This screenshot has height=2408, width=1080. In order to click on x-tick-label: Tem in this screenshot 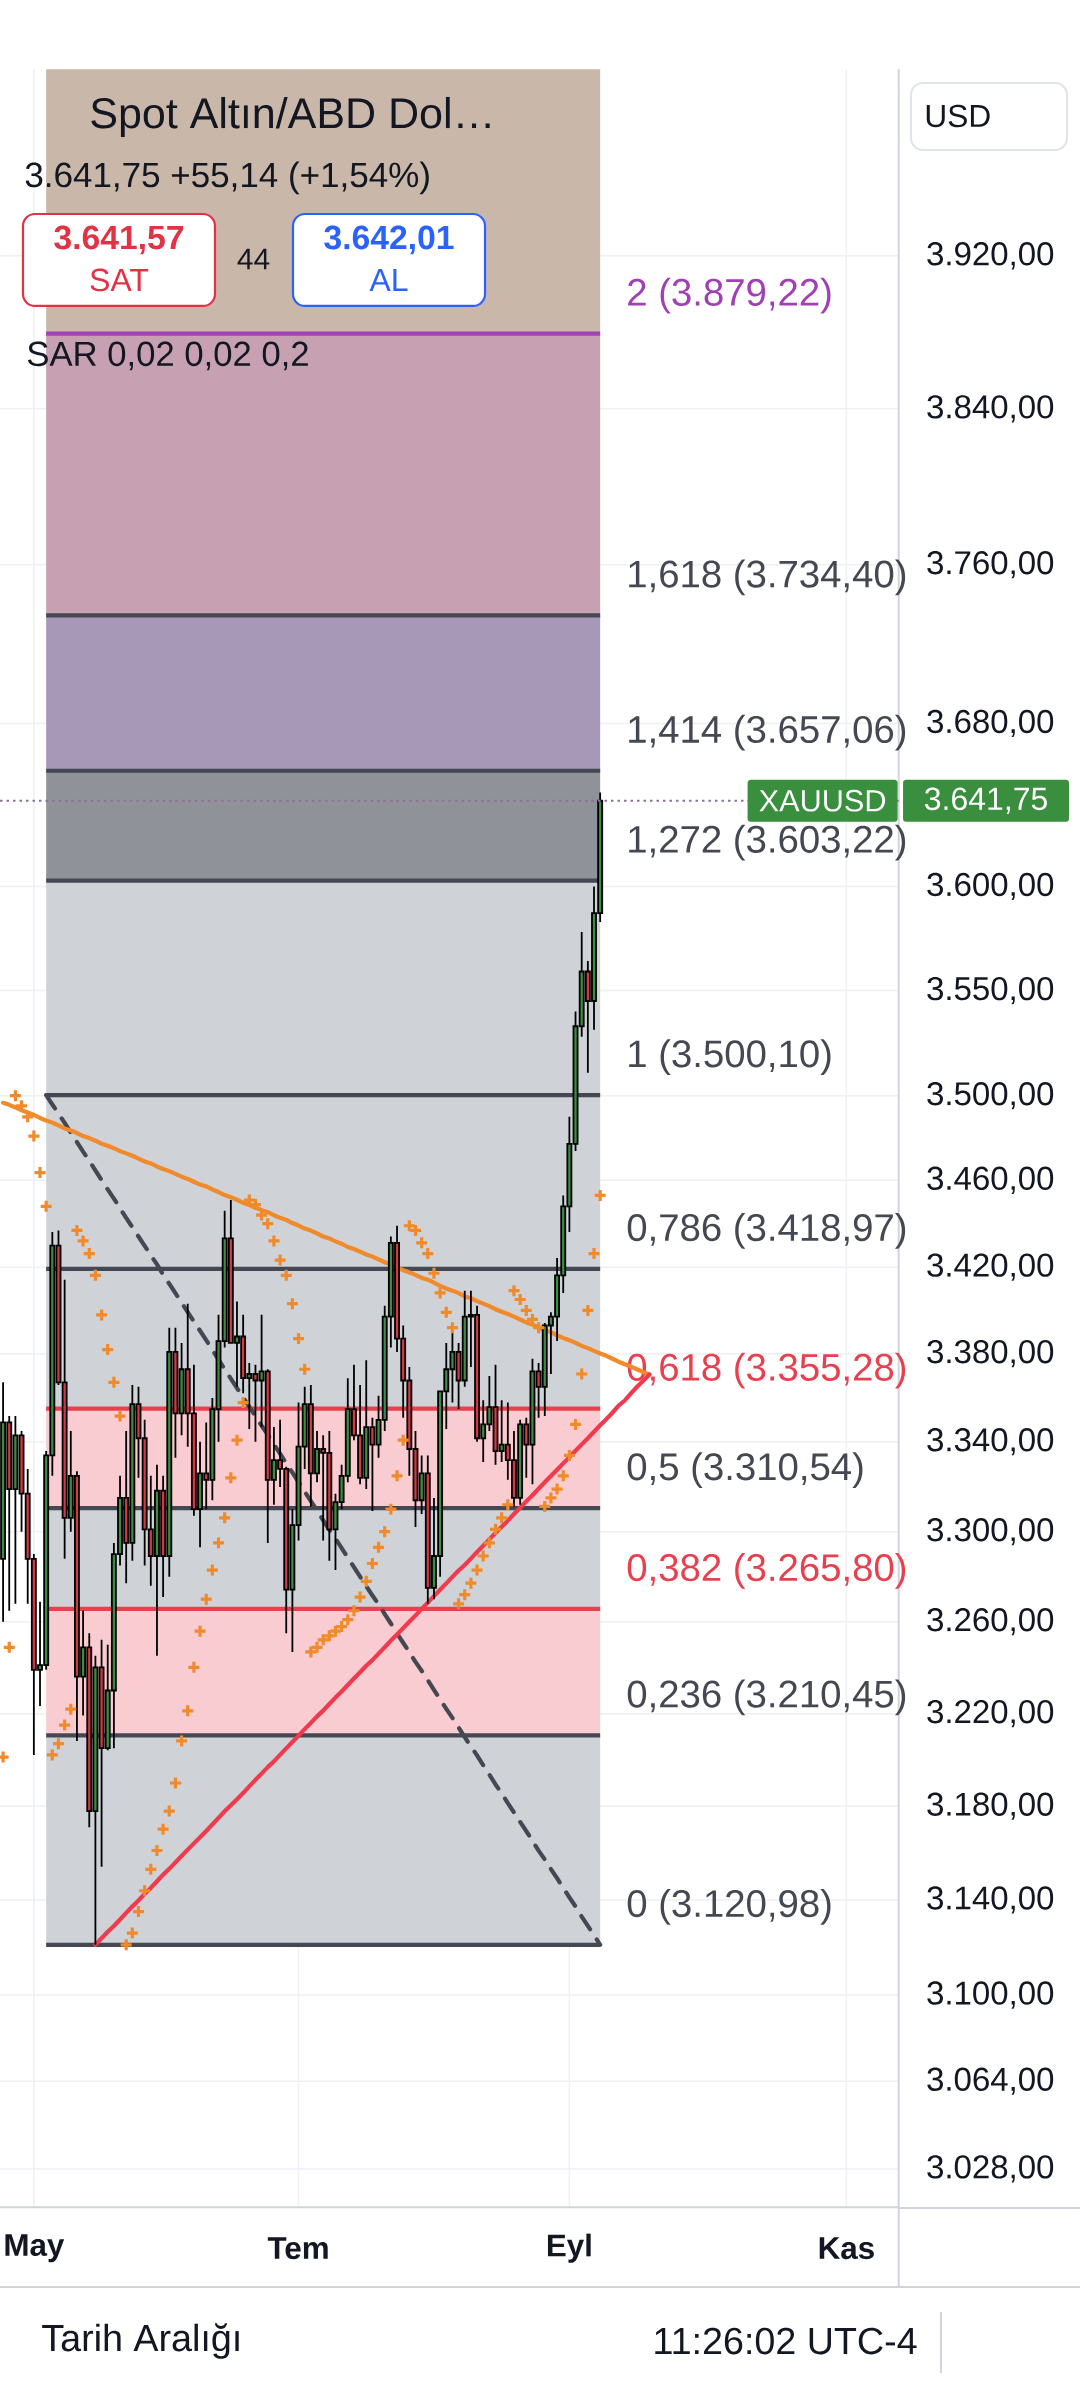, I will do `click(297, 2248)`.